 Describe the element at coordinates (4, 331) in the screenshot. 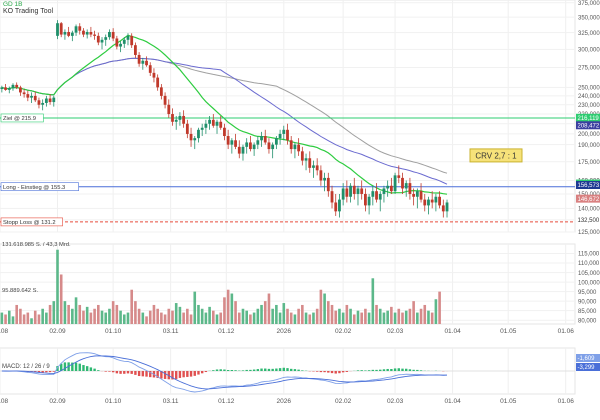

I see `x-tick-label: 01.08` at that location.